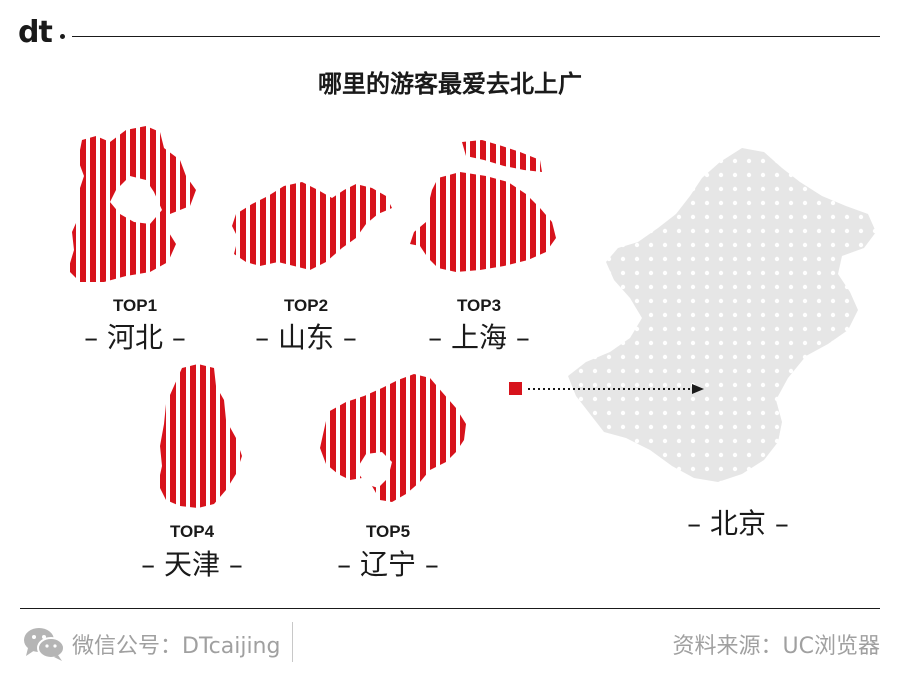 This screenshot has height=675, width=900. What do you see at coordinates (136, 200) in the screenshot?
I see `beijing-tianjin-hole` at bounding box center [136, 200].